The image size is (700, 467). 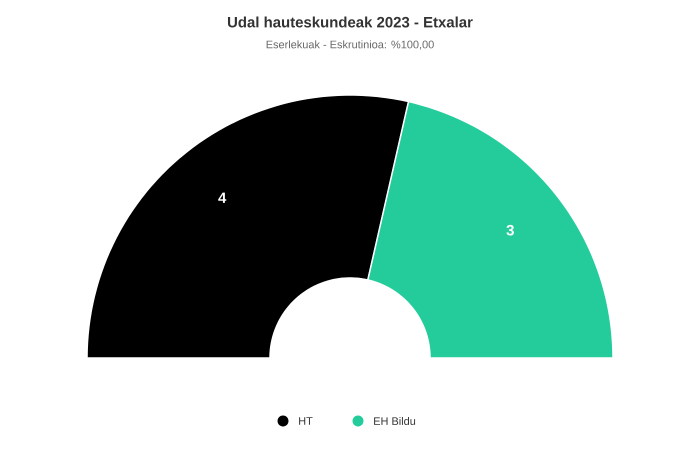 What do you see at coordinates (350, 45) in the screenshot?
I see `chart-subtitle: Eserlekuak - Eskrutinioa: %100,00` at bounding box center [350, 45].